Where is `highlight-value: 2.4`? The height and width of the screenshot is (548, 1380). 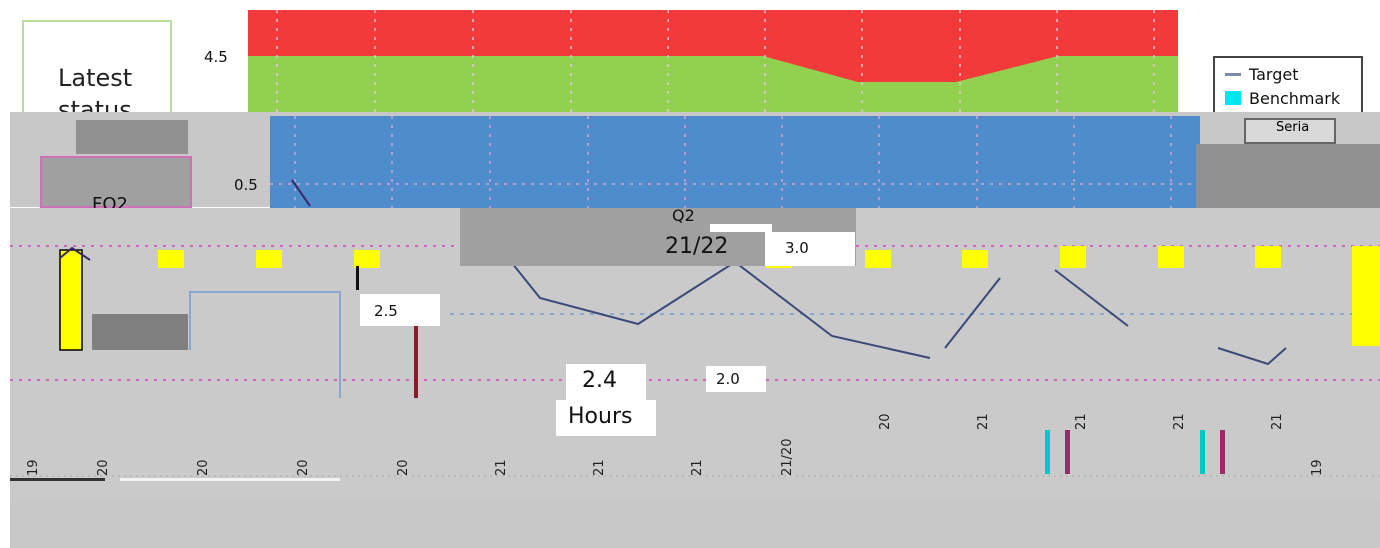 highlight-value: 2.4 is located at coordinates (599, 380).